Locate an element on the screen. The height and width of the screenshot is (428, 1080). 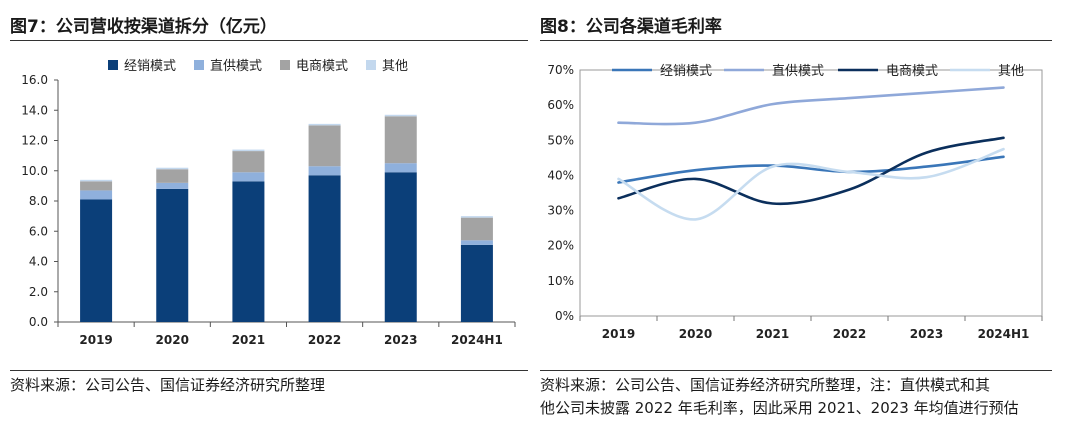
y-tick-label: 12.0 is located at coordinates (34, 141).